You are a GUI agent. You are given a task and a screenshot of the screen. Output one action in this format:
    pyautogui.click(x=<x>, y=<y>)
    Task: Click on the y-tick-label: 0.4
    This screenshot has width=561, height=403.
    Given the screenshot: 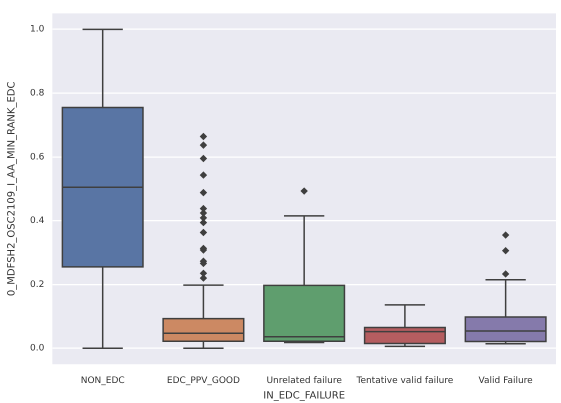 What is the action you would take?
    pyautogui.click(x=37, y=221)
    